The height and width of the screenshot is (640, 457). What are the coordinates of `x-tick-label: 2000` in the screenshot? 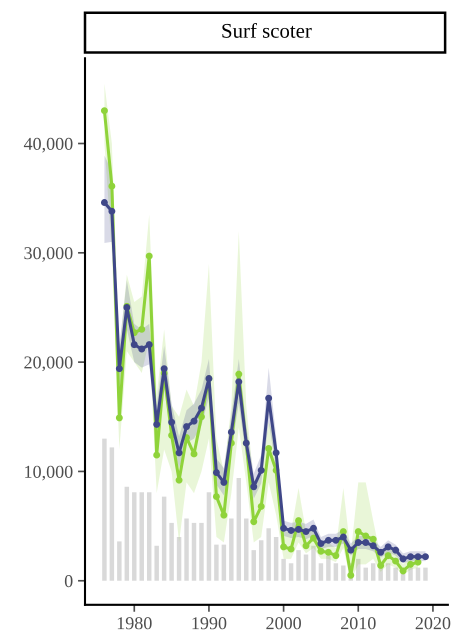 It's located at (283, 623).